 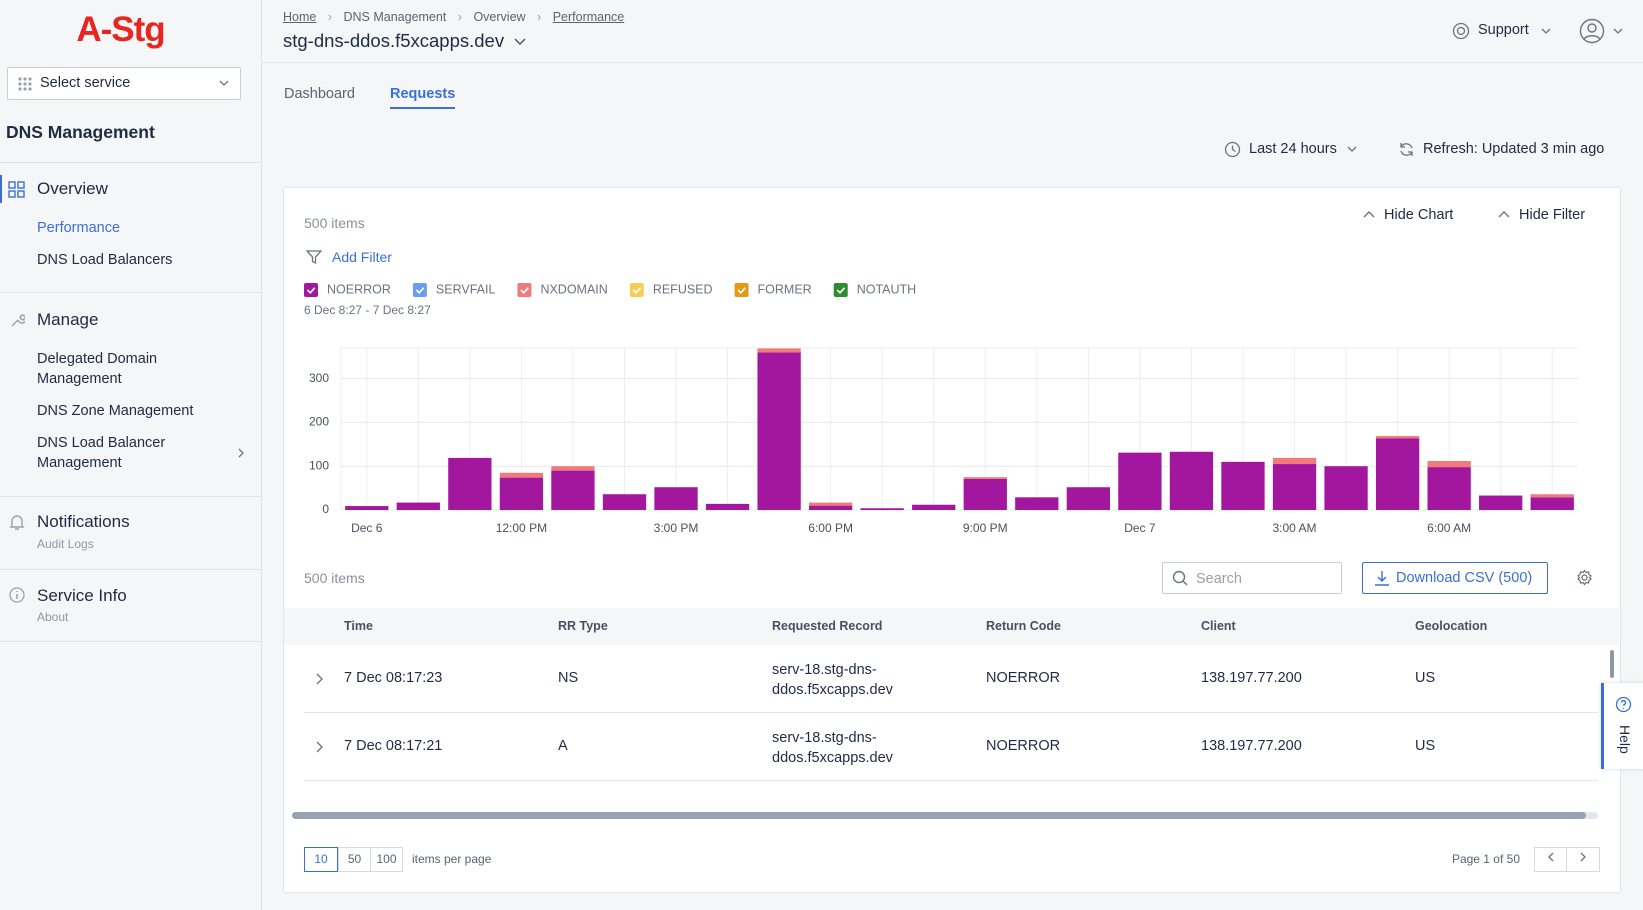 I want to click on breadcrumb: Performance, so click(x=588, y=17).